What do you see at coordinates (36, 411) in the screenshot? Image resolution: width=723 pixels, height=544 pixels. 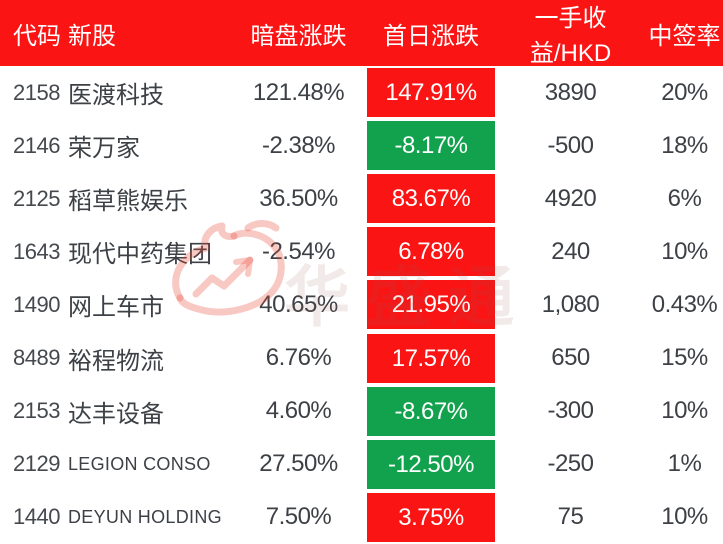 I see `stock-code: 2153` at bounding box center [36, 411].